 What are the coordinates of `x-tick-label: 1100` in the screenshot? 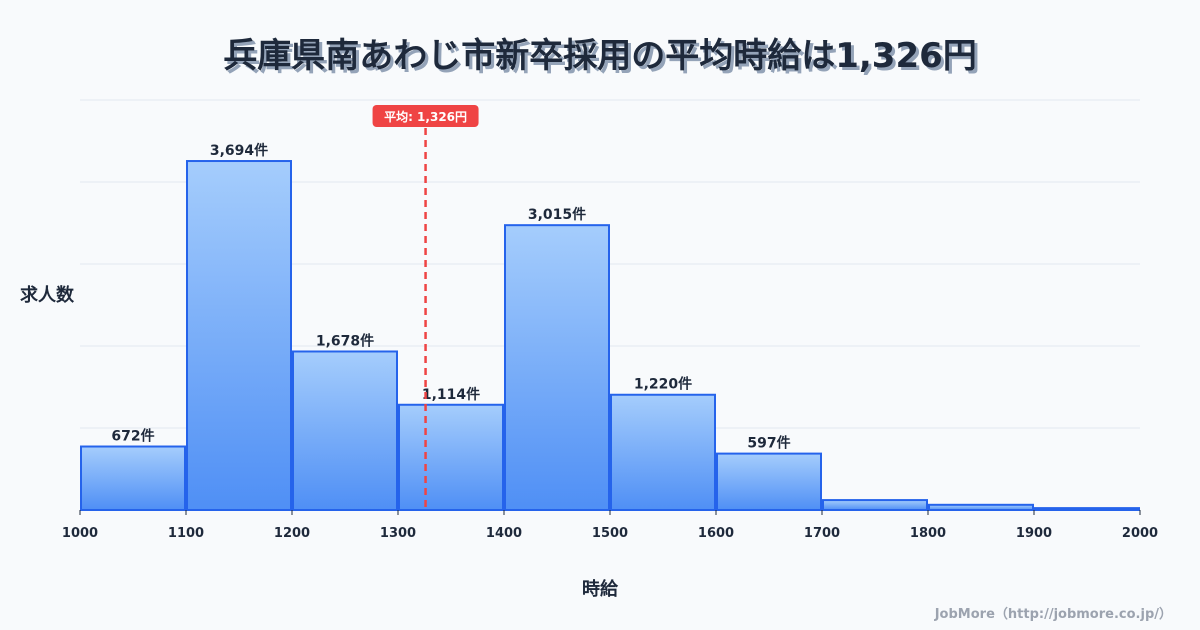 It's located at (186, 533).